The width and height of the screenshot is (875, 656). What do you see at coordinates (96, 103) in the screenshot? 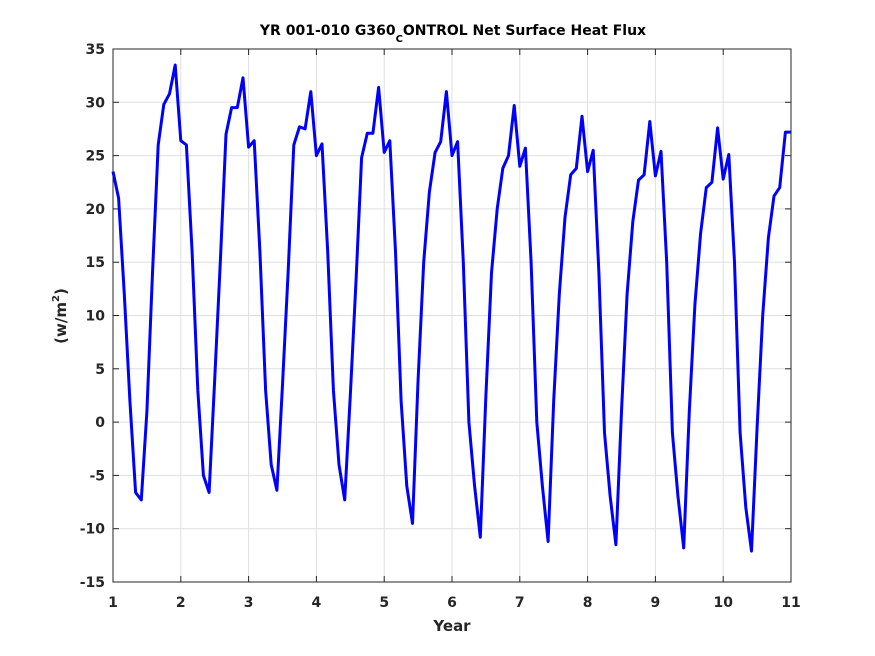
I see `y-tick-label: 30` at bounding box center [96, 103].